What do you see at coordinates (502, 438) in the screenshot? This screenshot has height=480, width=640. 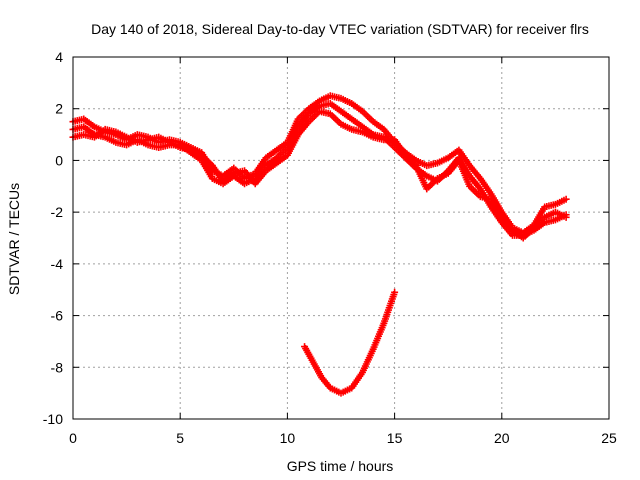 I see `x-tick-label: 20` at bounding box center [502, 438].